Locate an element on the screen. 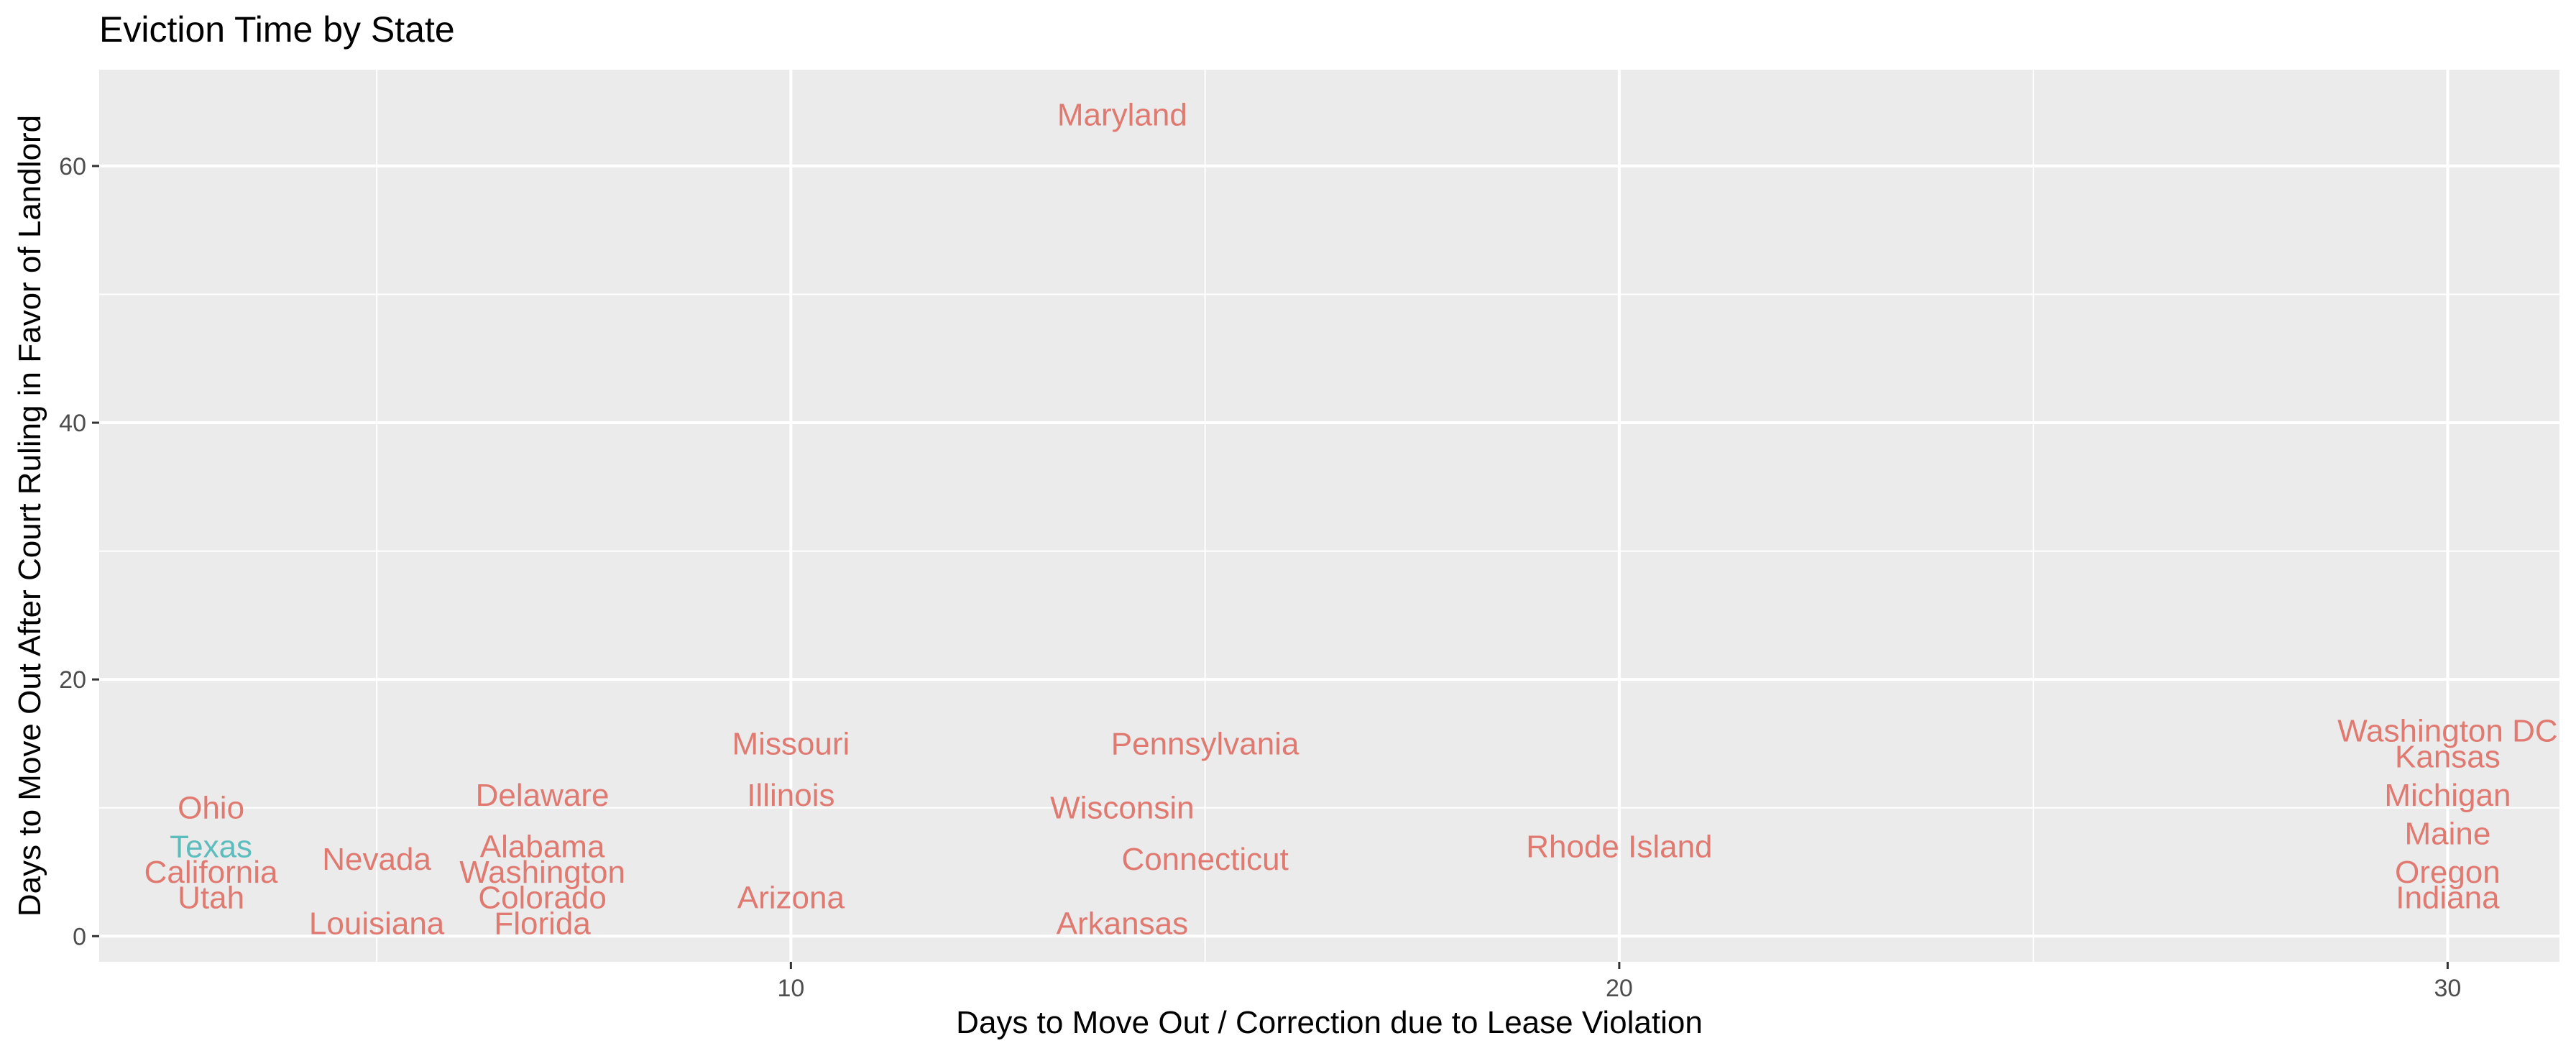  x-tick-label: 10 is located at coordinates (790, 988).